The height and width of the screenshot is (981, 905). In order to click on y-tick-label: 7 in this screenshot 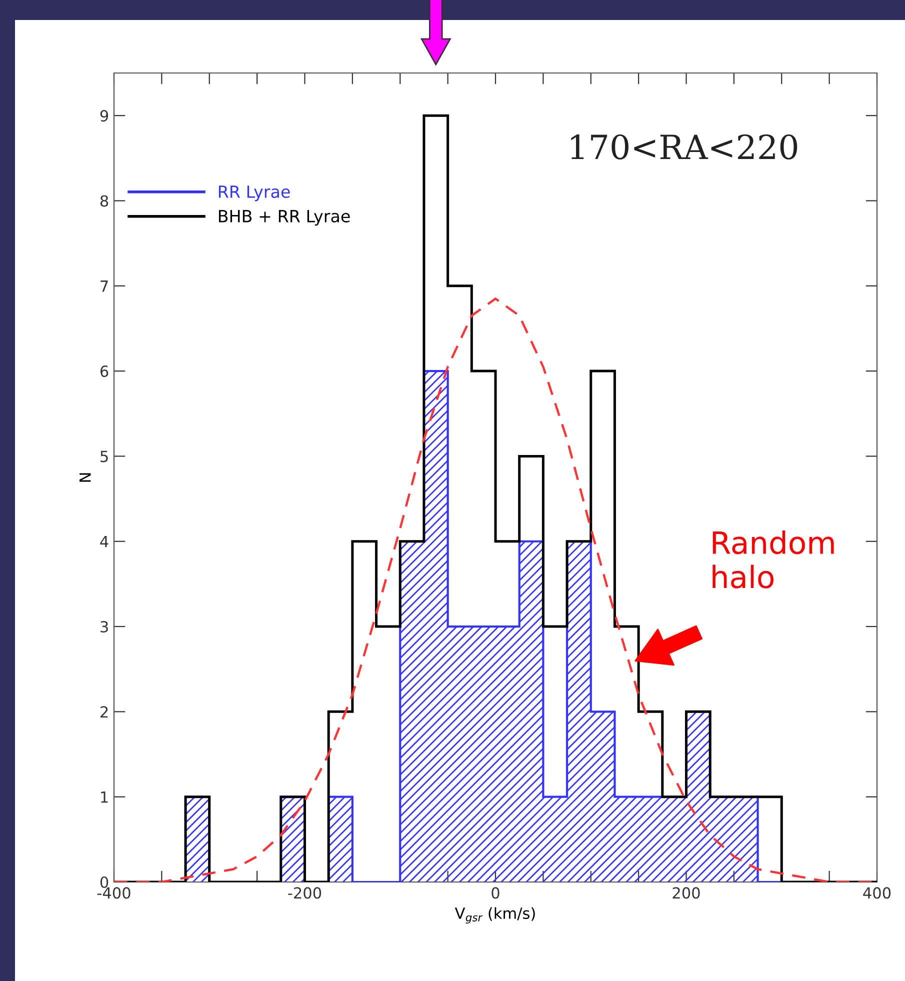, I will do `click(104, 286)`.